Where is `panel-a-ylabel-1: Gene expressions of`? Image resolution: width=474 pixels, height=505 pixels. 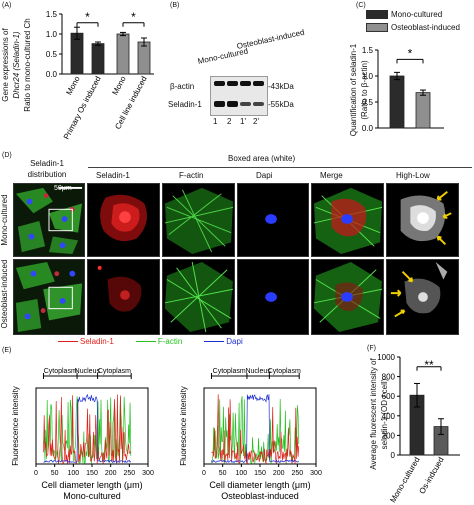
panel-a-ylabel-1: Gene expressions of is located at coordinates (5, 65).